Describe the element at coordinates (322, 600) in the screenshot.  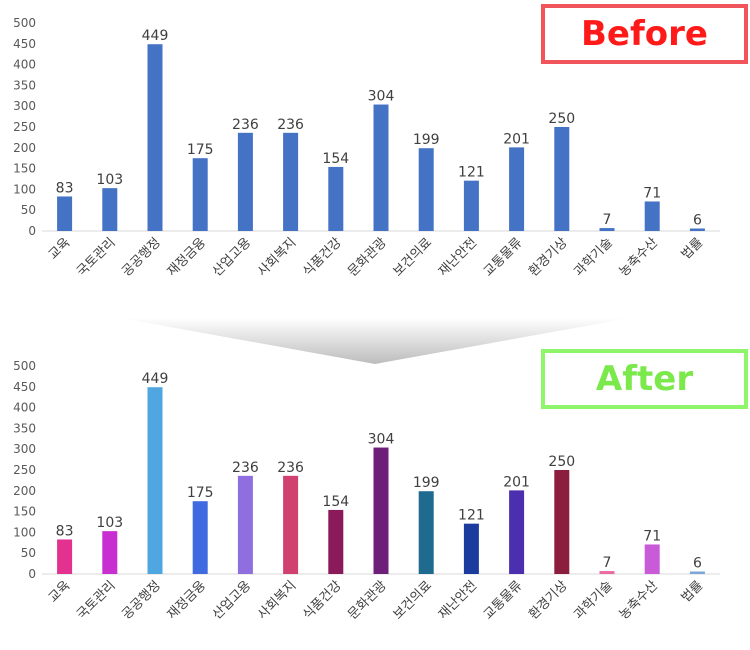
I see `category-label: 식품건강` at that location.